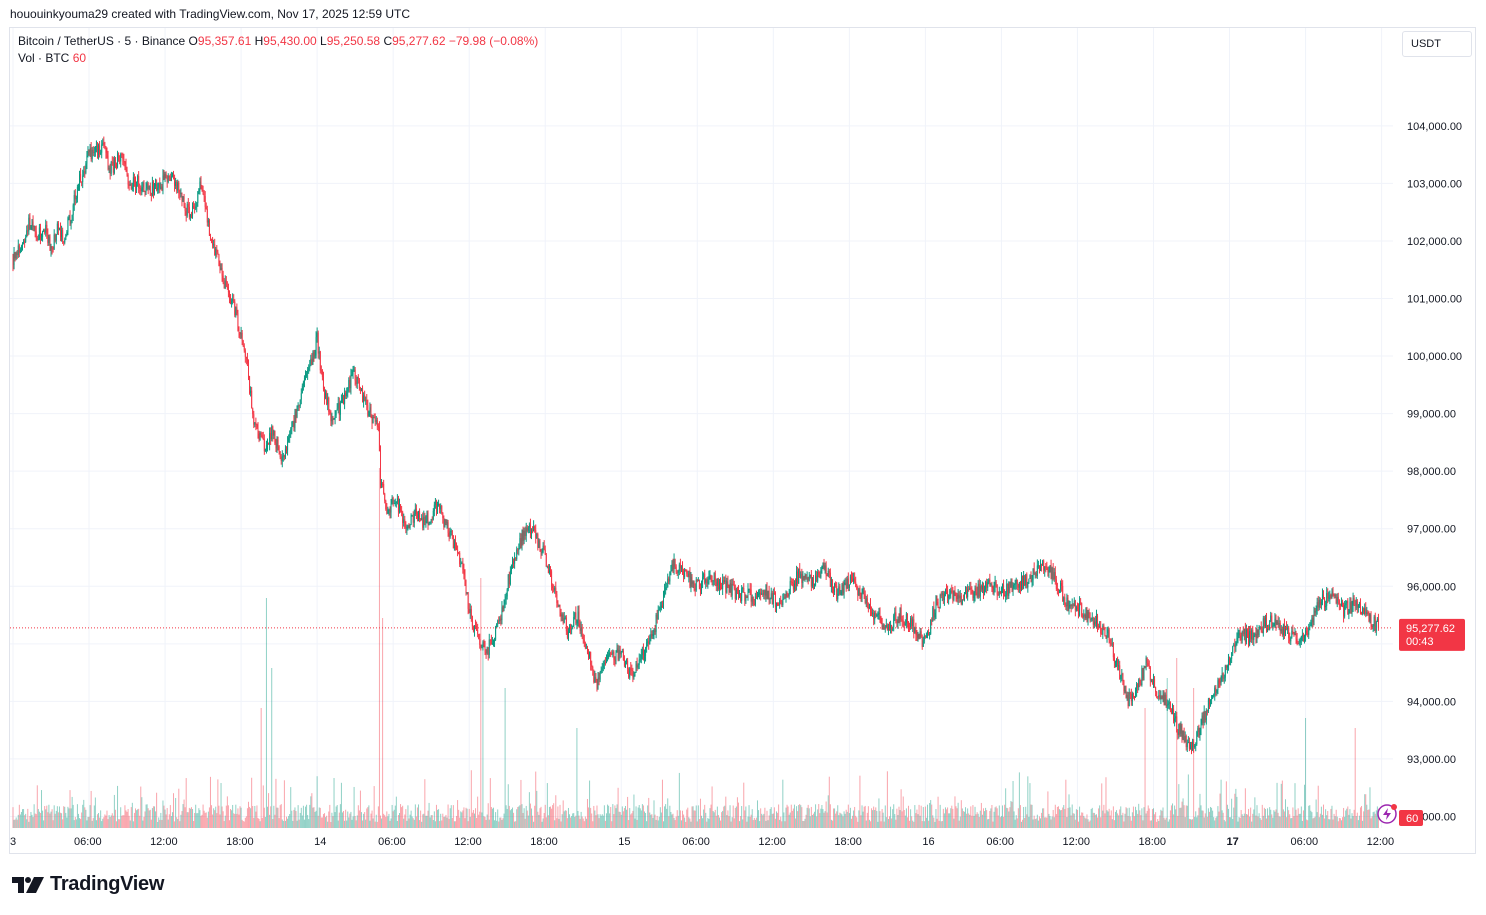  Describe the element at coordinates (1387, 814) in the screenshot. I see `lightning-icon` at that location.